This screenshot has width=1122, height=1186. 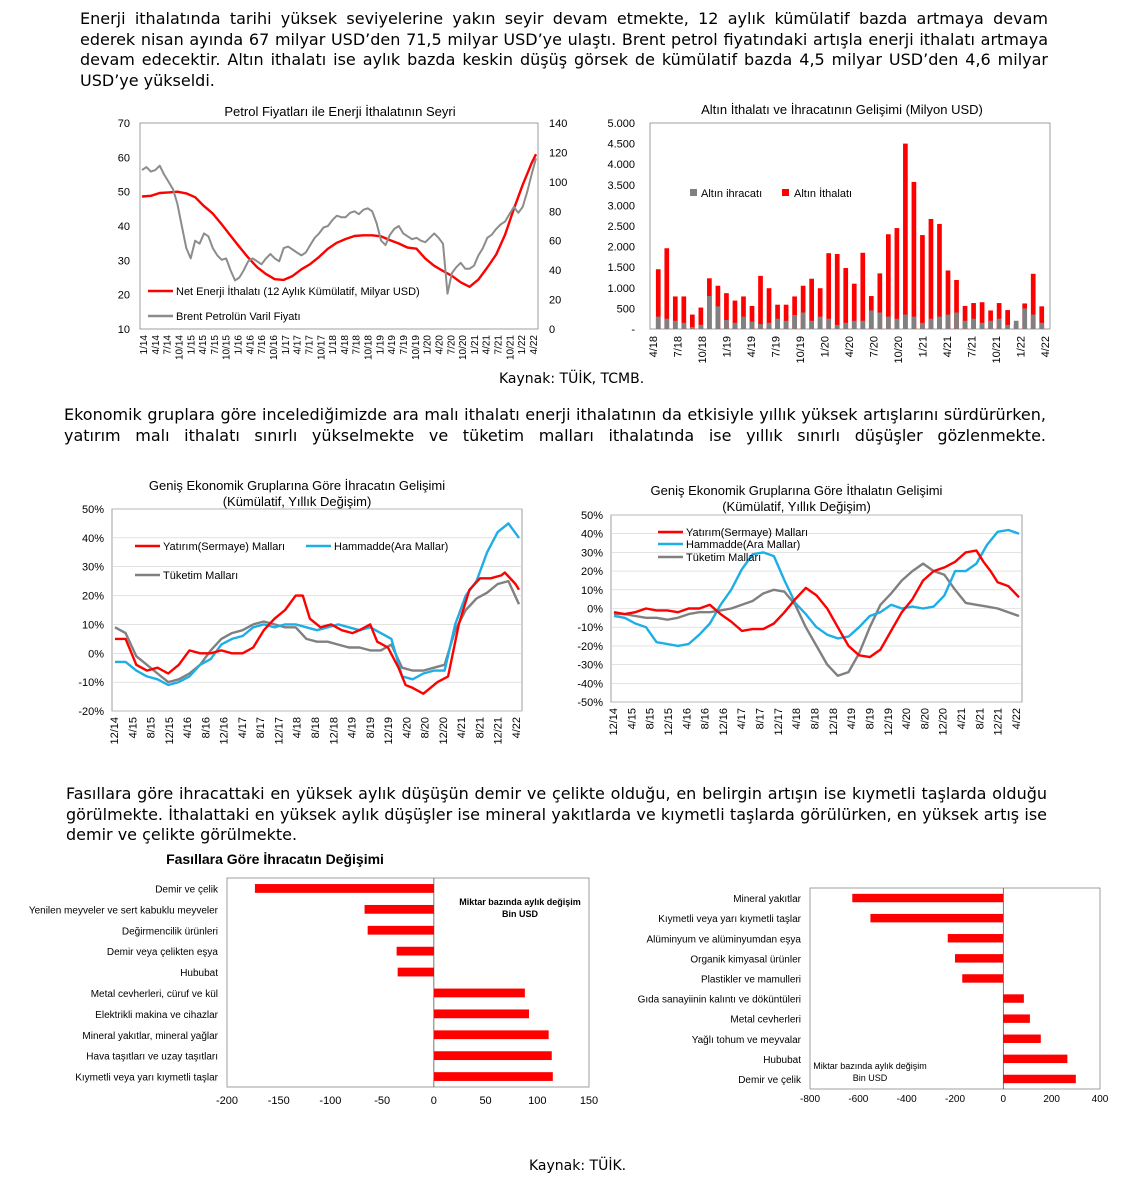 What do you see at coordinates (907, 1099) in the screenshot?
I see `x-tick-label: -400` at bounding box center [907, 1099].